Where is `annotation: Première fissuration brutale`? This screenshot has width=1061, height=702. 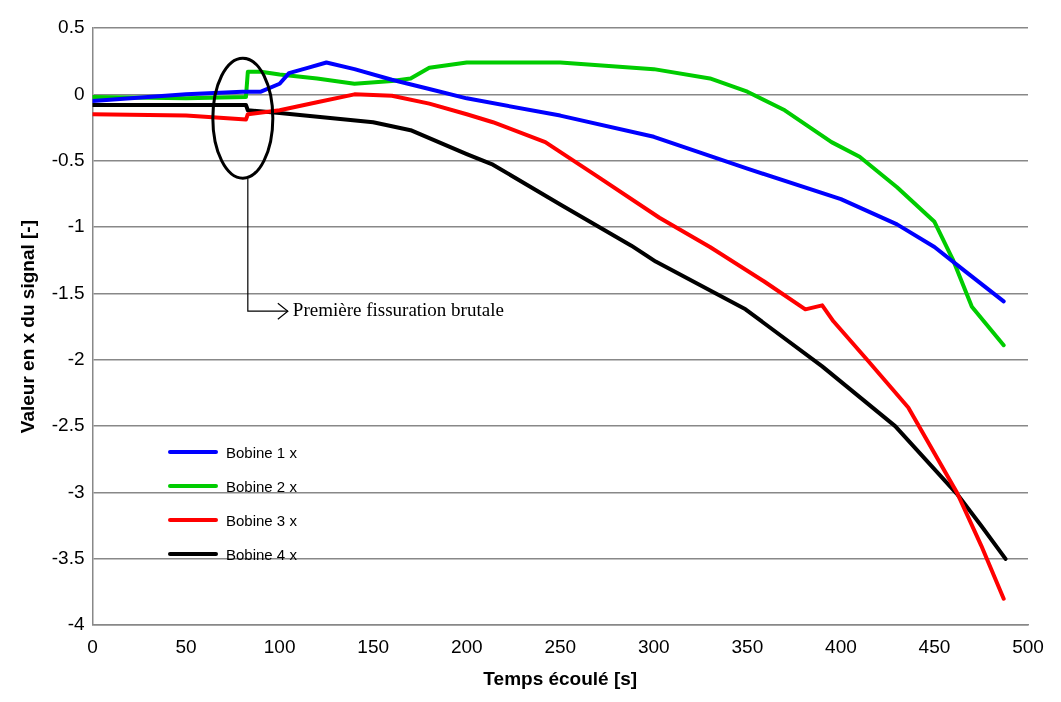
annotation: Première fissuration brutale is located at coordinates (398, 310).